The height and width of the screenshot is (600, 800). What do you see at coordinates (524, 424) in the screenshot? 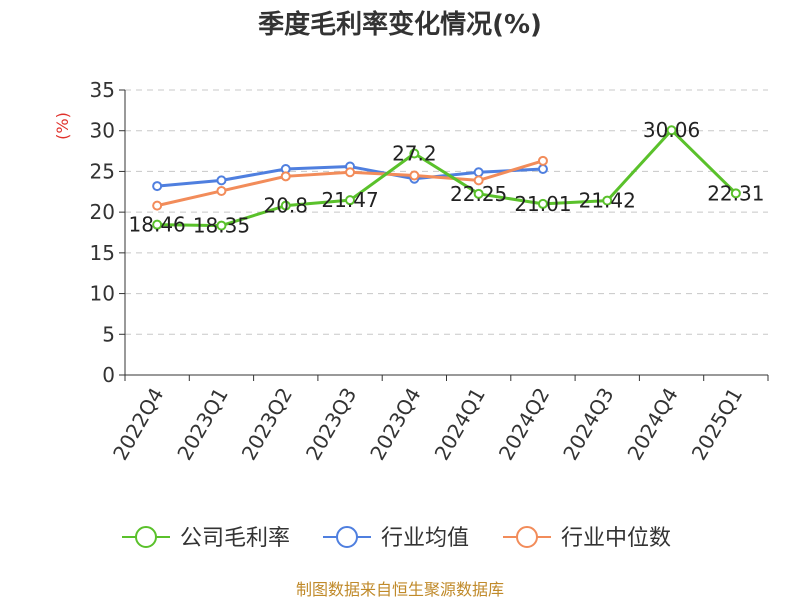
I see `x-tick-label-2024Q2: 2024Q2` at bounding box center [524, 424].